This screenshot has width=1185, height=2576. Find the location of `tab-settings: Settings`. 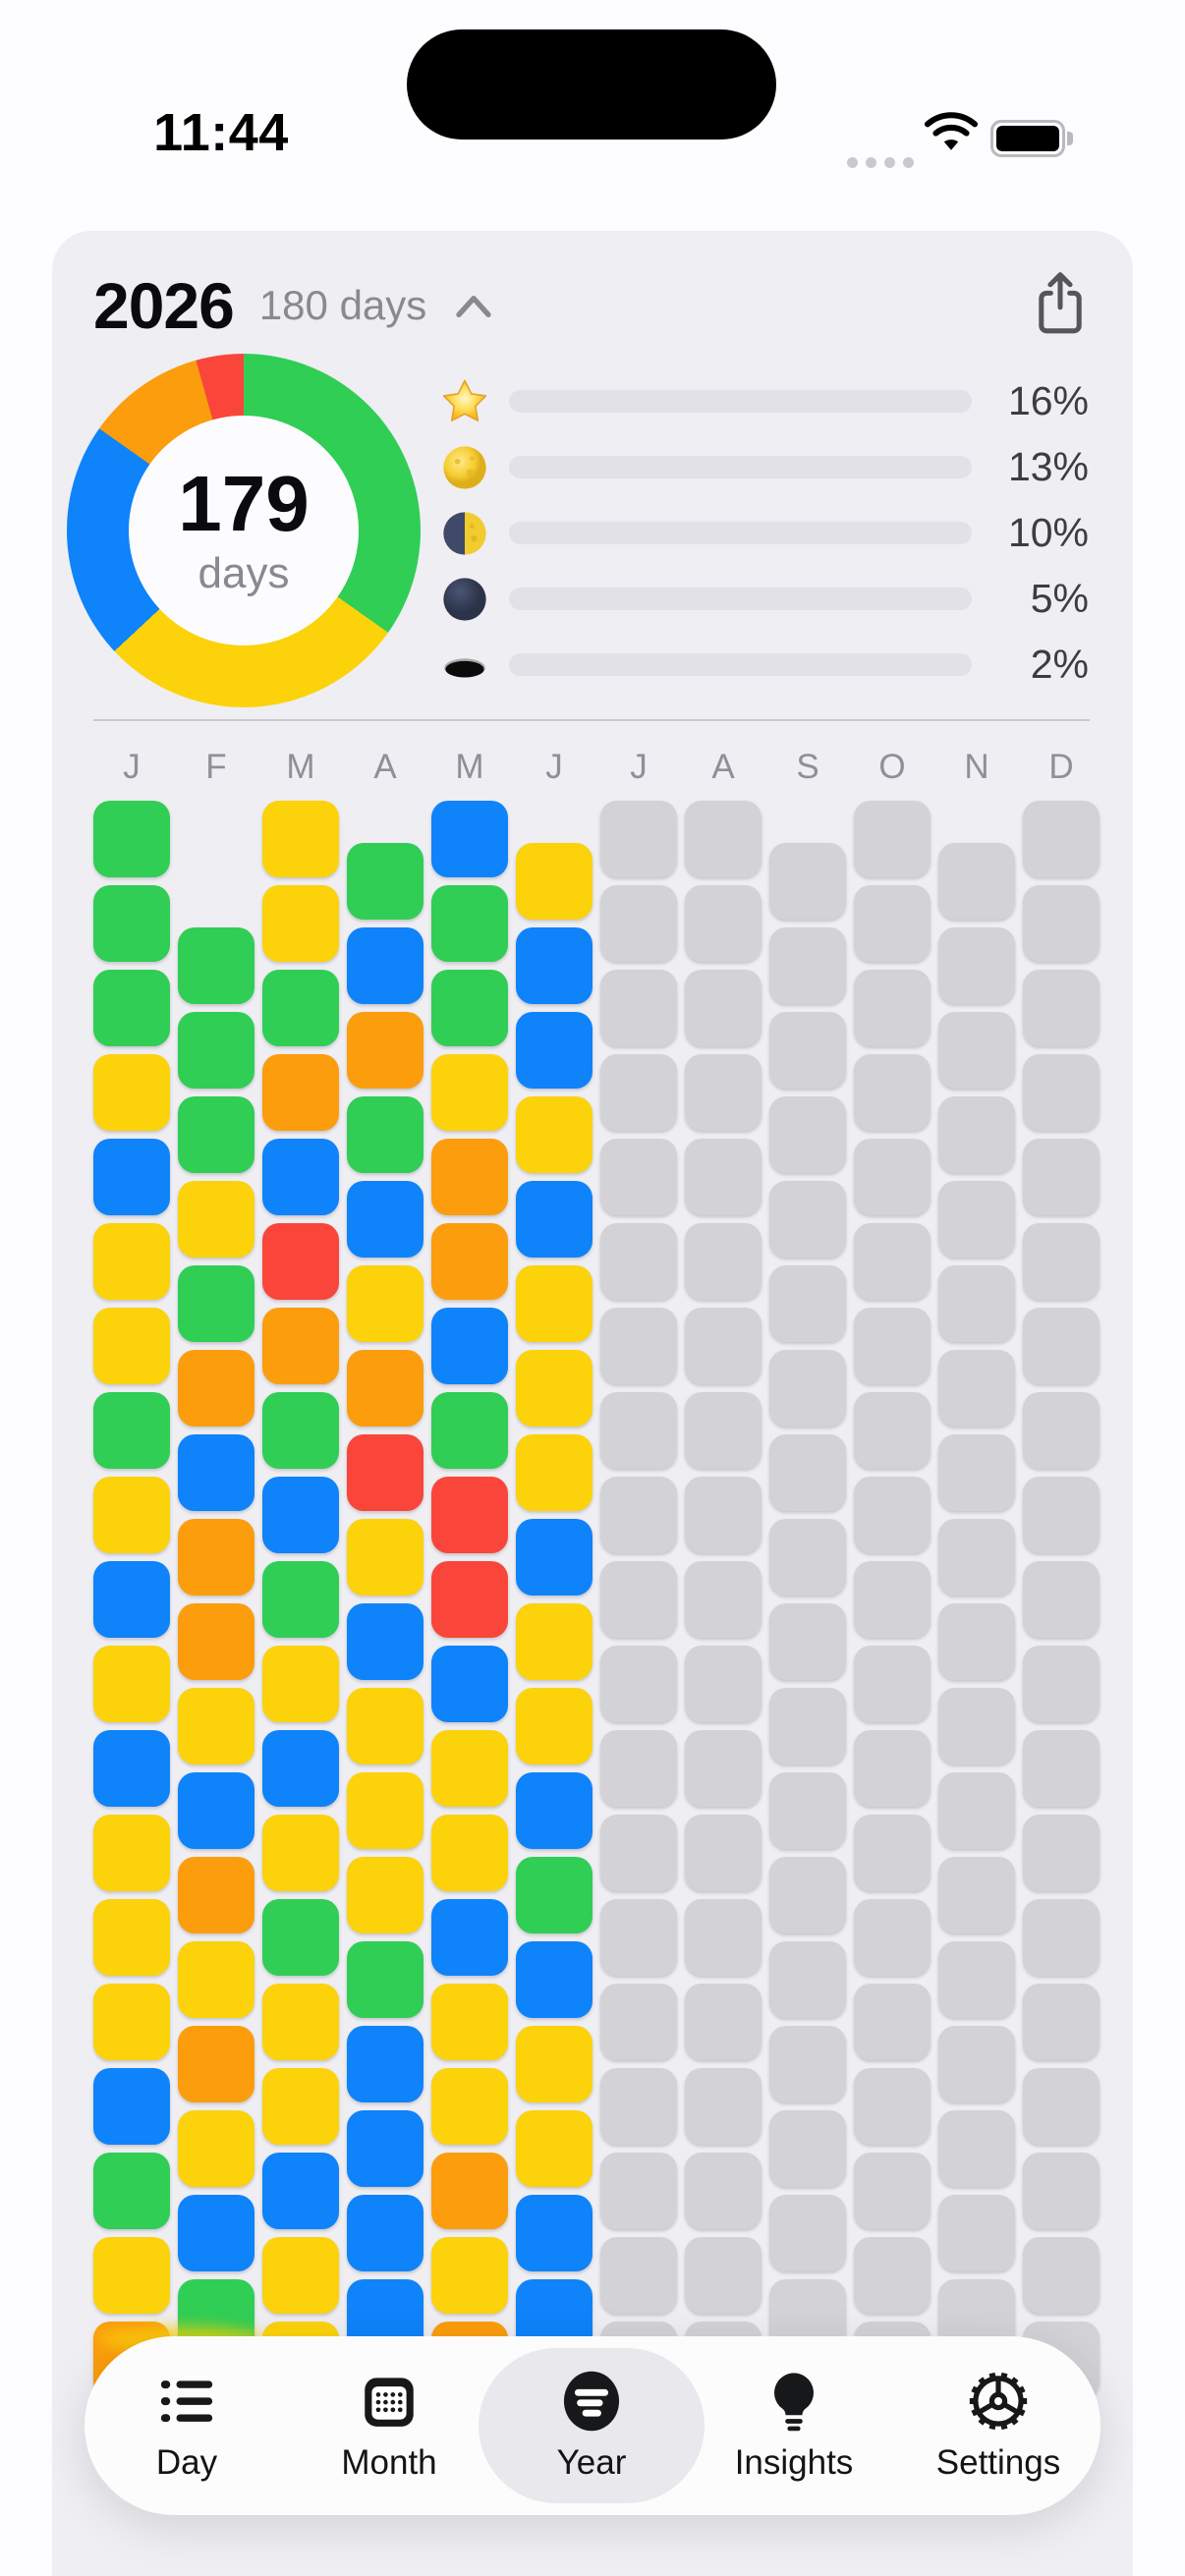

tab-settings: Settings is located at coordinates (999, 2425).